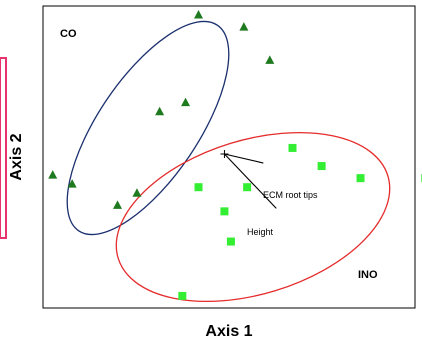  I want to click on y-axis-label: Axis 2, so click(16, 156).